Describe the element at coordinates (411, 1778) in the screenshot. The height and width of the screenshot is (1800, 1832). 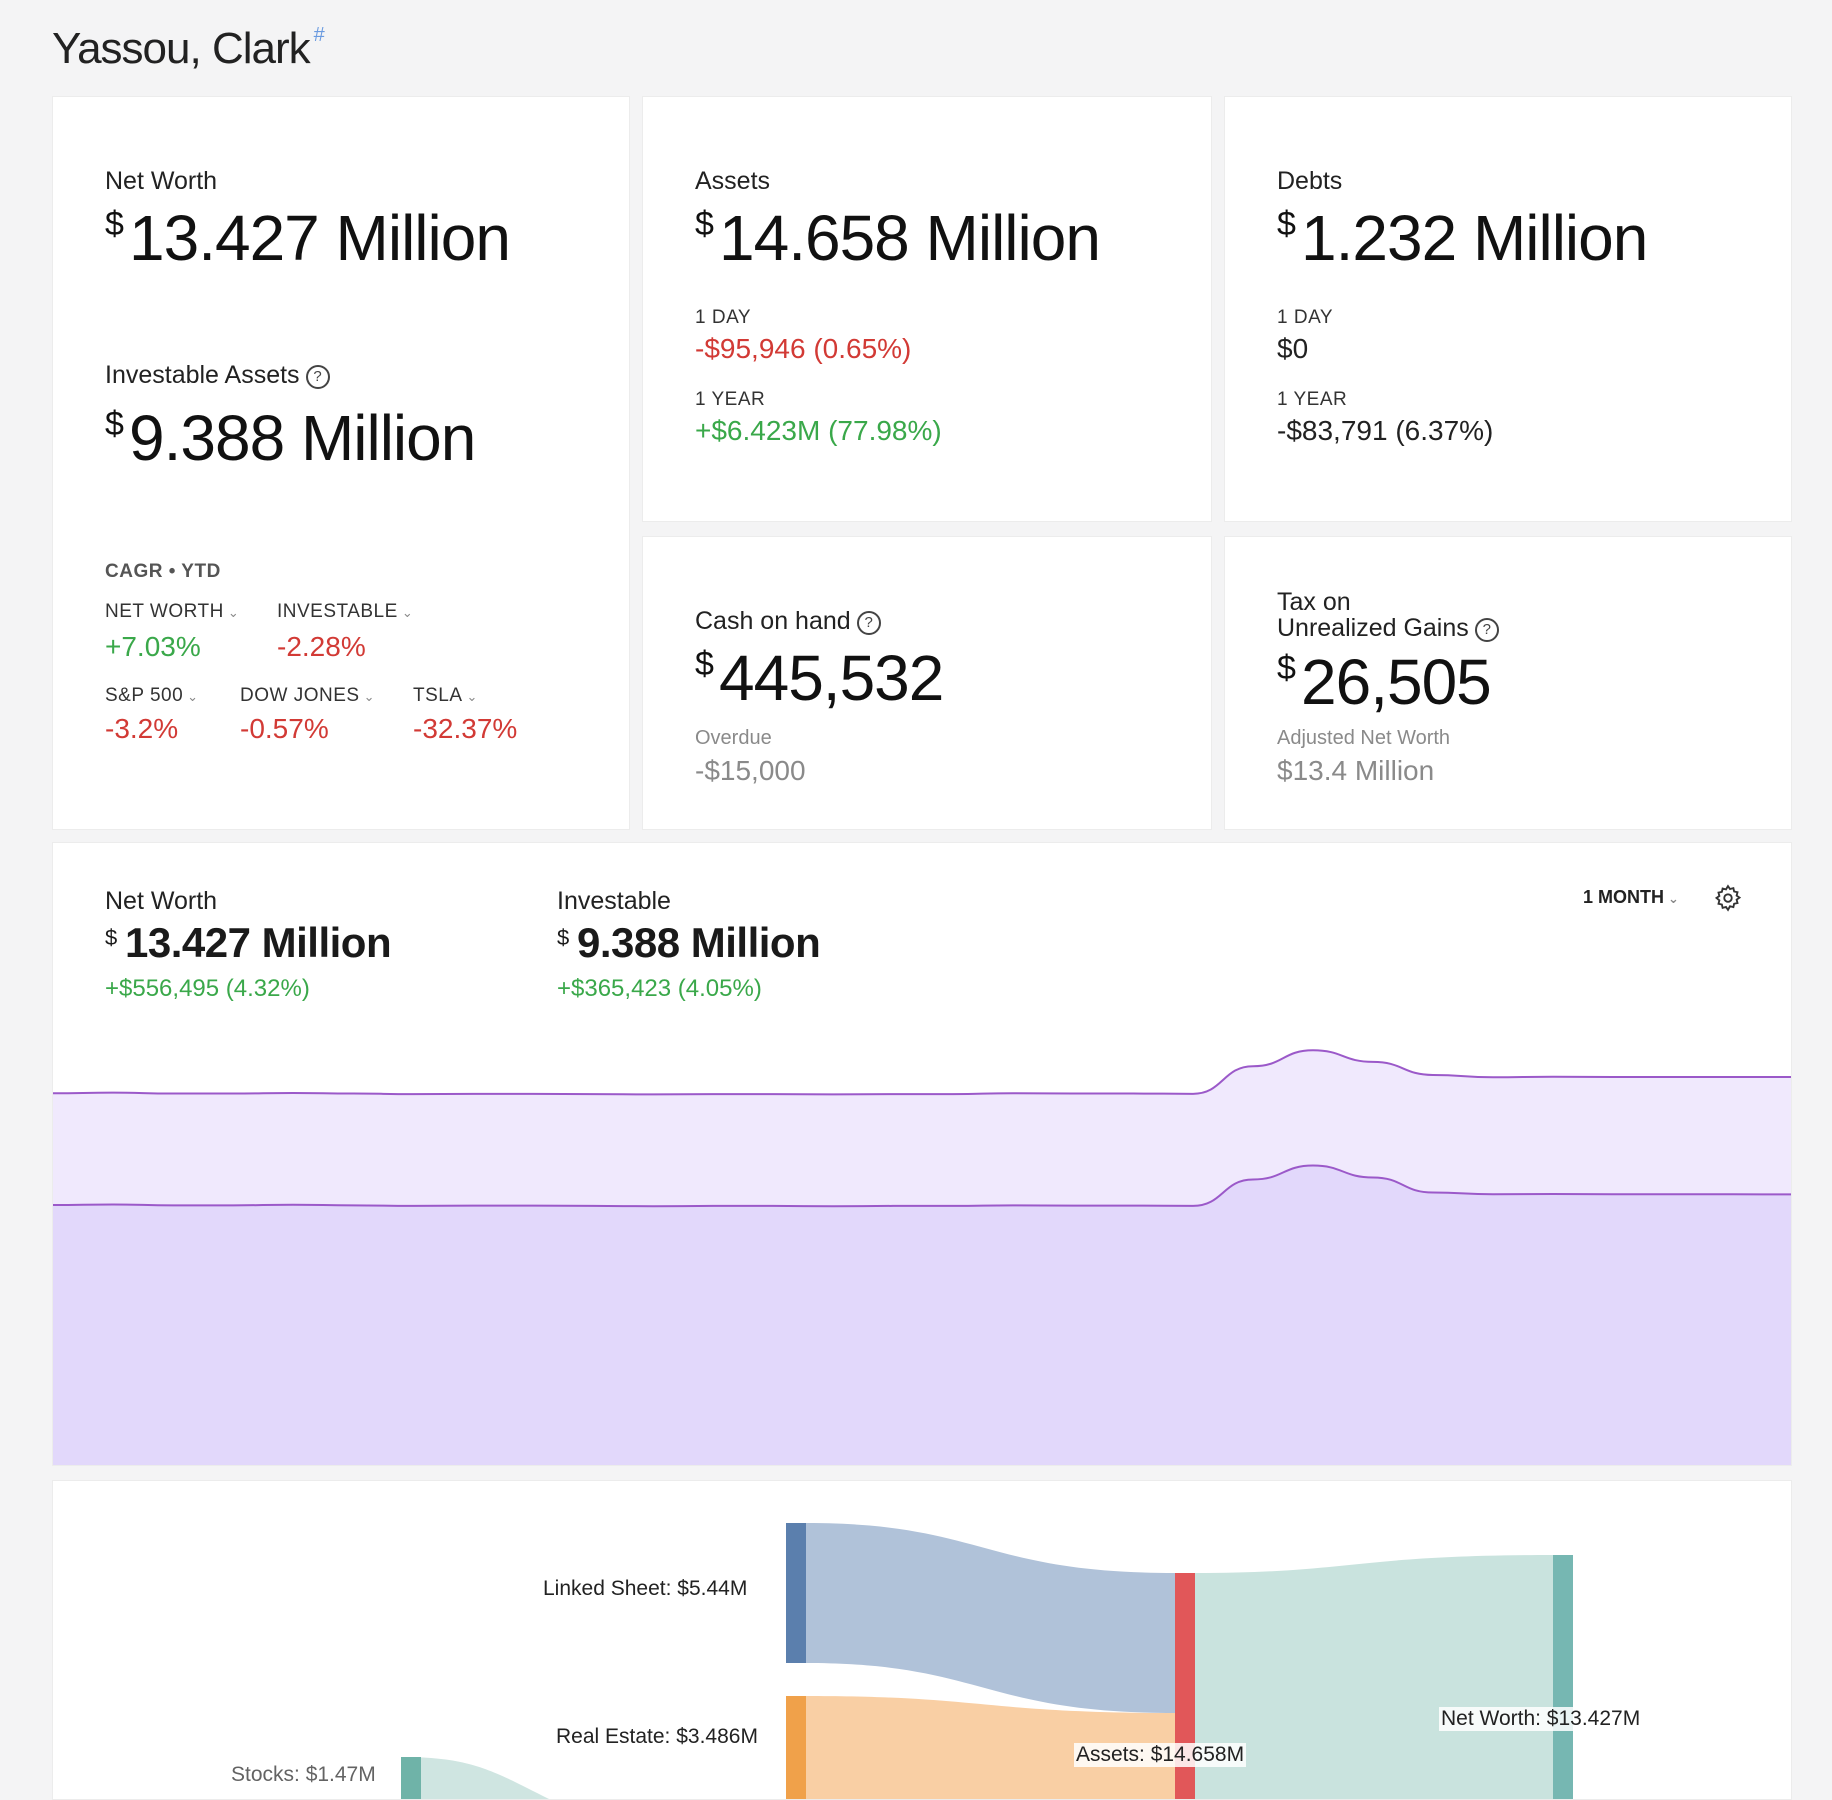
I see `sankey-node-stocks` at that location.